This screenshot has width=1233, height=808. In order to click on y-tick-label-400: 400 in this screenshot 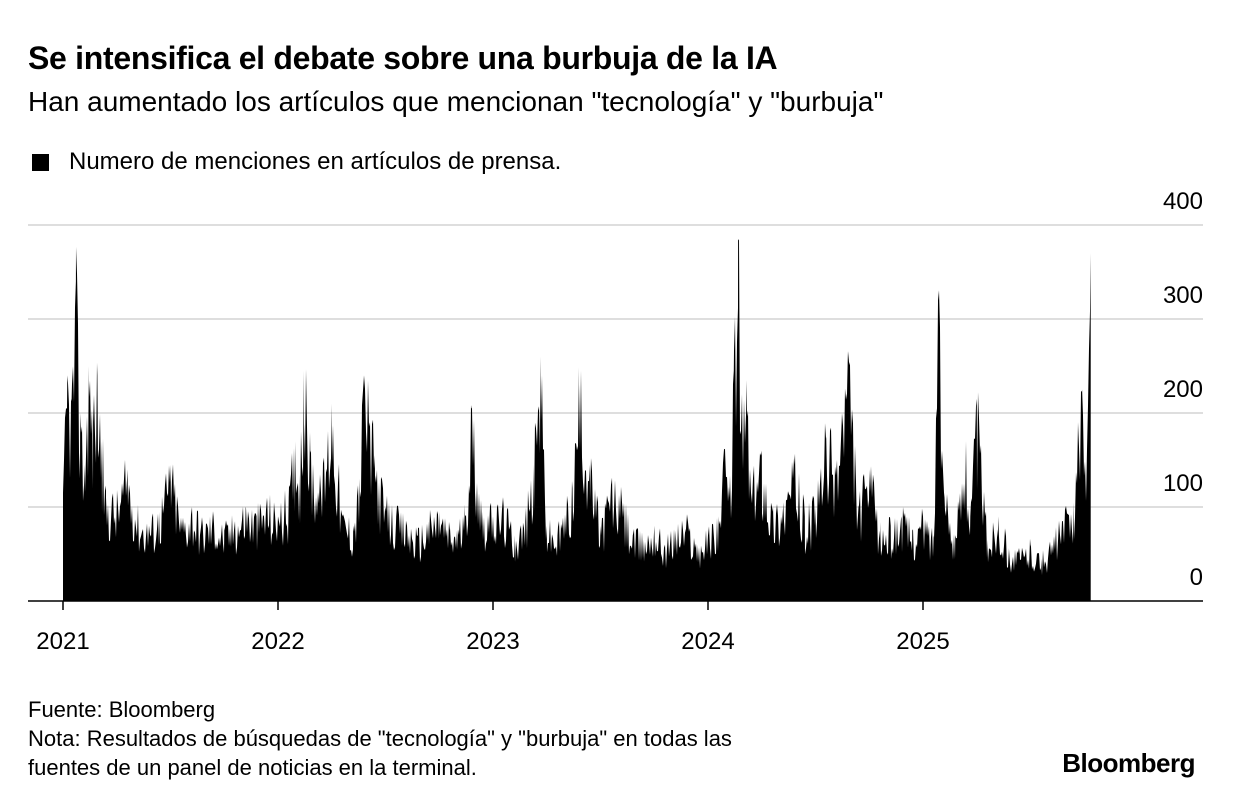, I will do `click(1183, 201)`.